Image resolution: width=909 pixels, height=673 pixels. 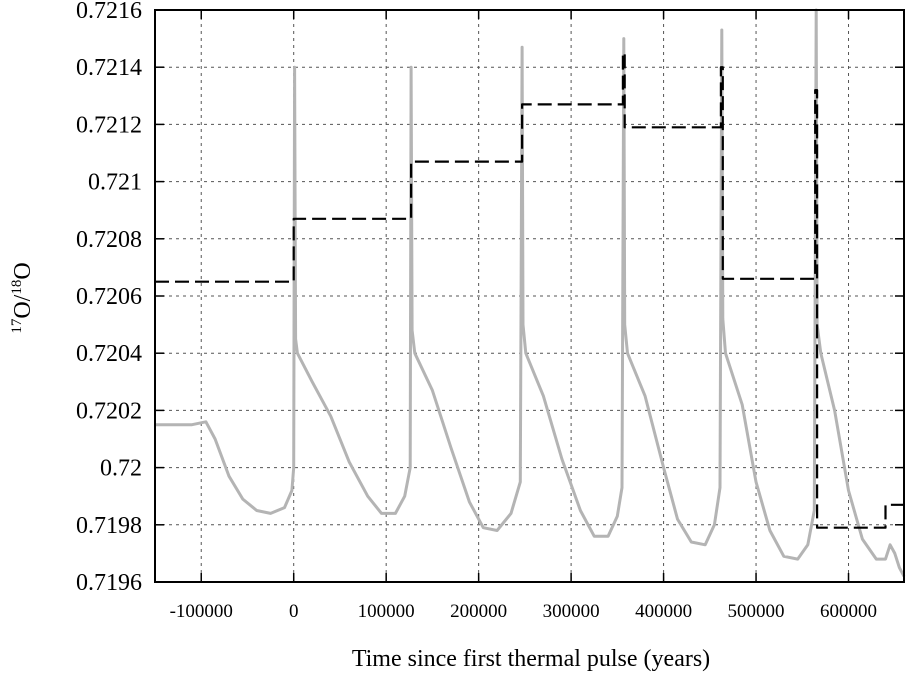 What do you see at coordinates (23, 306) in the screenshot?
I see `y-axis-title-part1: O/` at bounding box center [23, 306].